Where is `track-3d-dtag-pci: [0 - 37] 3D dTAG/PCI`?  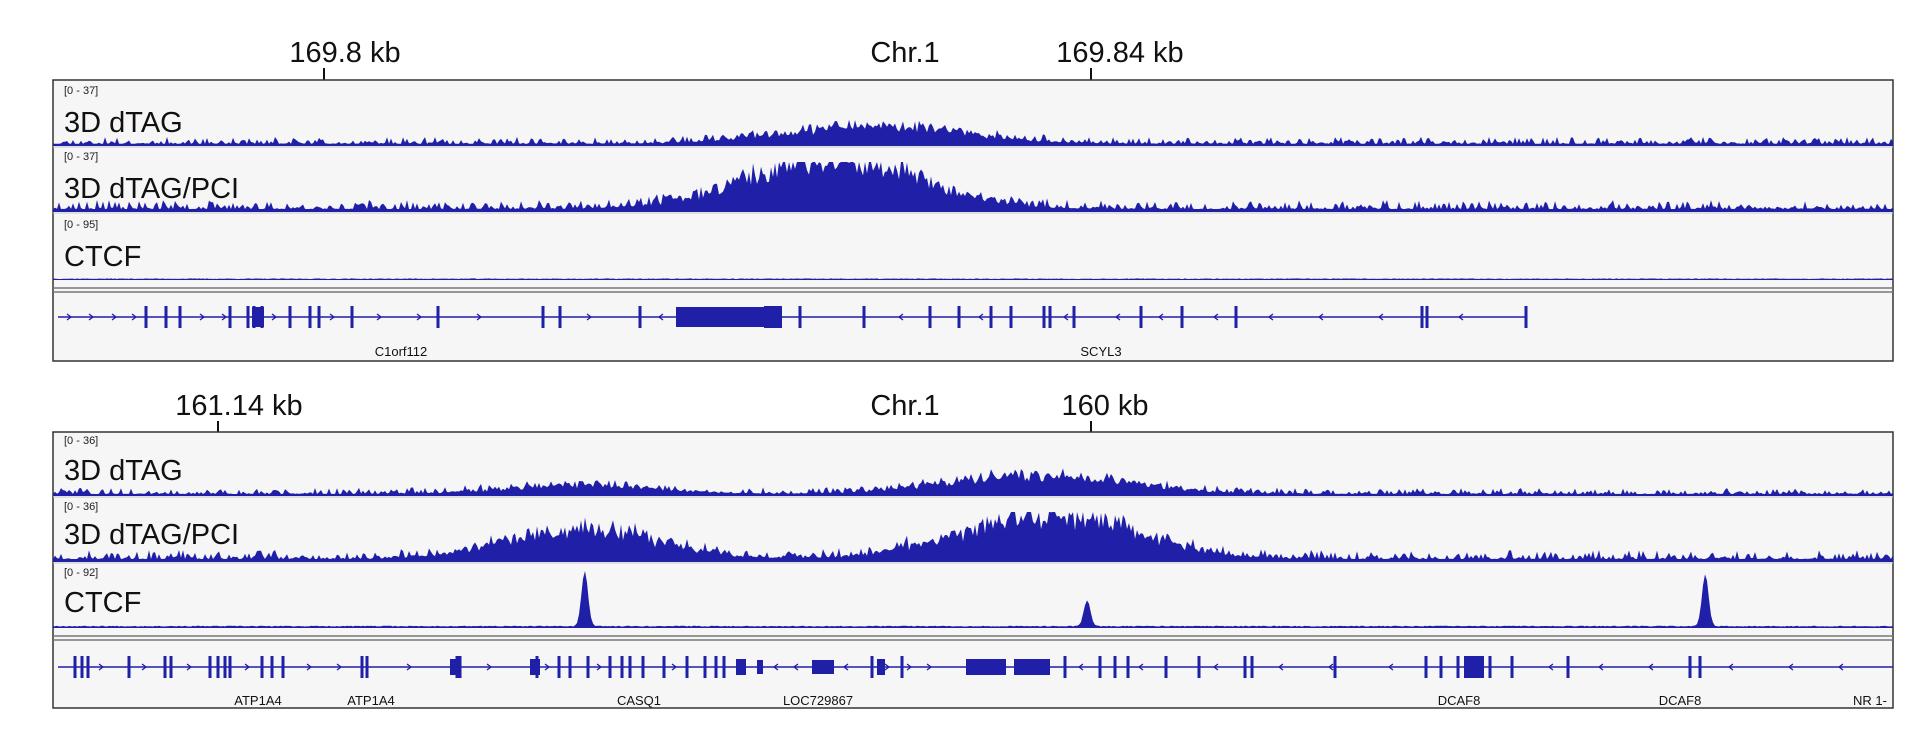 track-3d-dtag-pci: [0 - 37] 3D dTAG/PCI is located at coordinates (973, 181).